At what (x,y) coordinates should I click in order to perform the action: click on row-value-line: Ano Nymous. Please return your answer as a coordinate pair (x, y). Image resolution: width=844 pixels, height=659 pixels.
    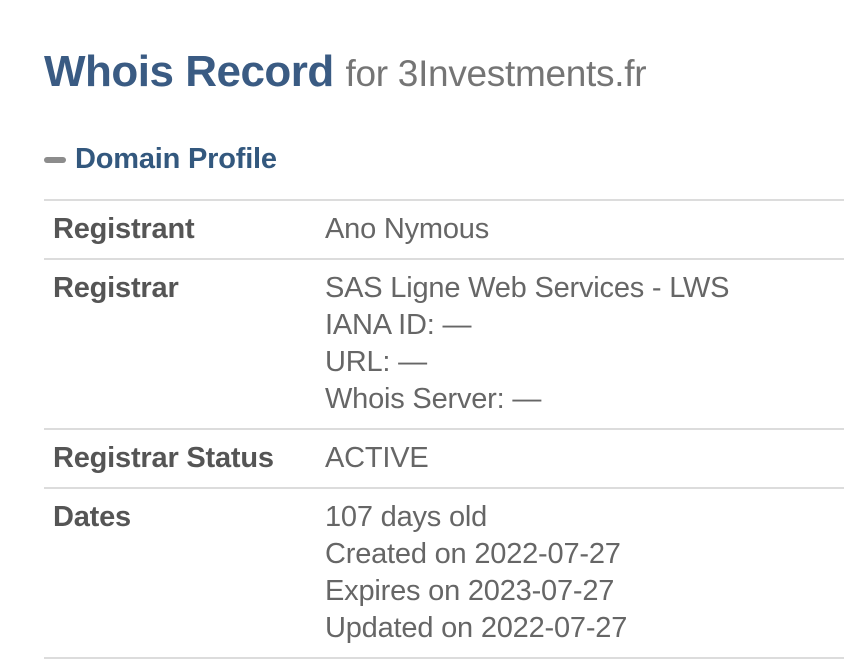
    Looking at the image, I should click on (407, 229).